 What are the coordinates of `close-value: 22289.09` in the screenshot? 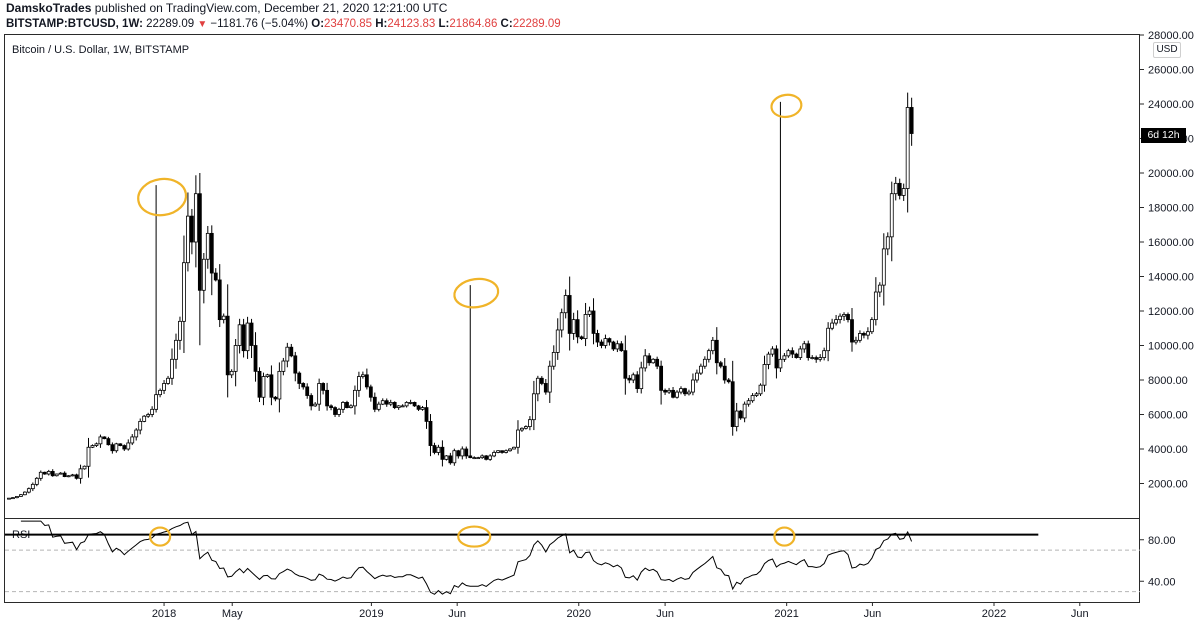 It's located at (536, 24).